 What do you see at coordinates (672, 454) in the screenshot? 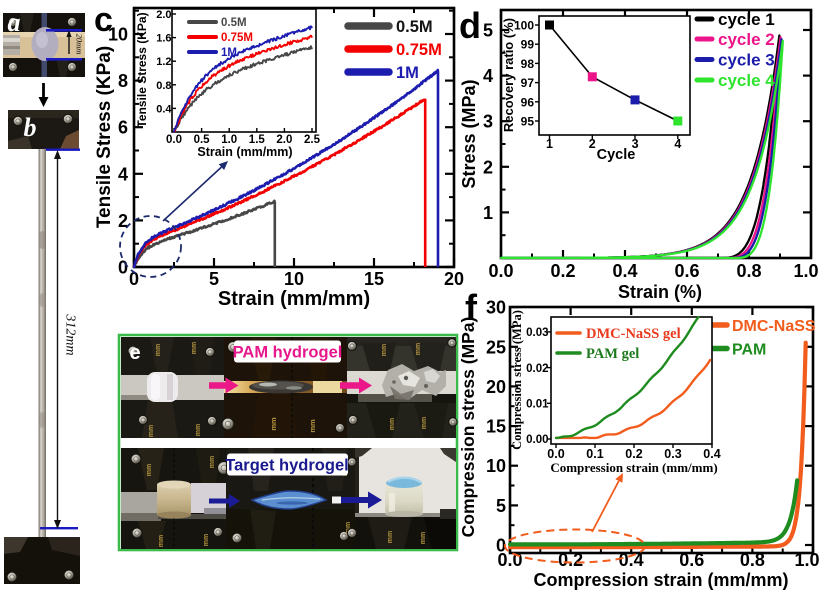
I see `svg-text: 0.3` at bounding box center [672, 454].